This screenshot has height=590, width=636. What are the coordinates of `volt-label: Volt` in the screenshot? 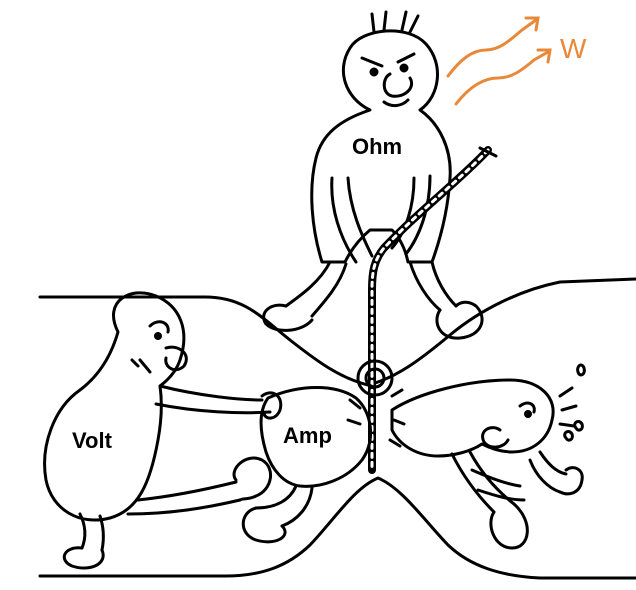 It's located at (92, 440).